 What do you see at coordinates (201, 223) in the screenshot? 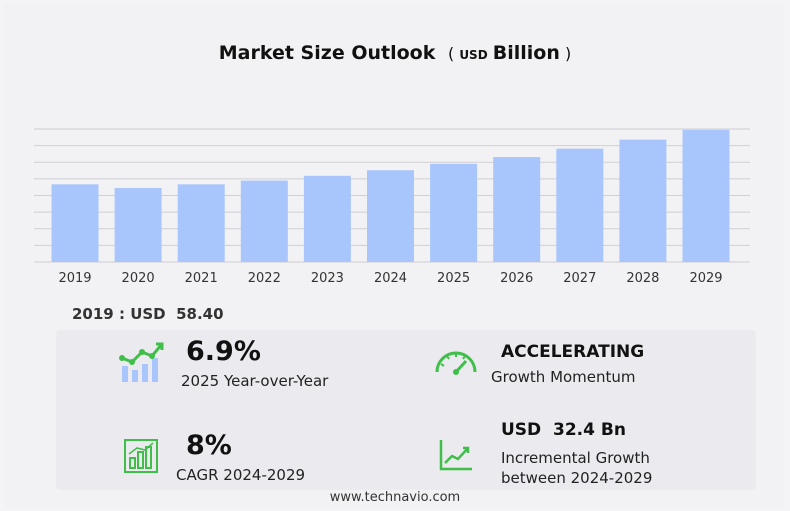
I see `bar-2021` at bounding box center [201, 223].